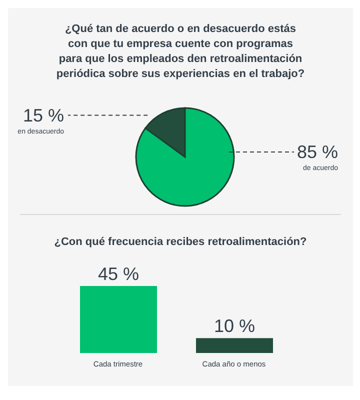 The height and width of the screenshot is (400, 360). What do you see at coordinates (185, 157) in the screenshot?
I see `pie-slice` at bounding box center [185, 157].